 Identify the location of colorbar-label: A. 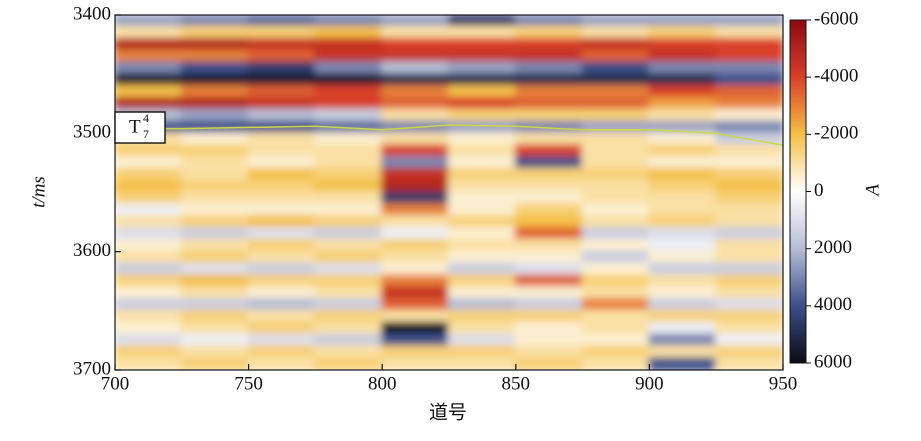
(872, 191).